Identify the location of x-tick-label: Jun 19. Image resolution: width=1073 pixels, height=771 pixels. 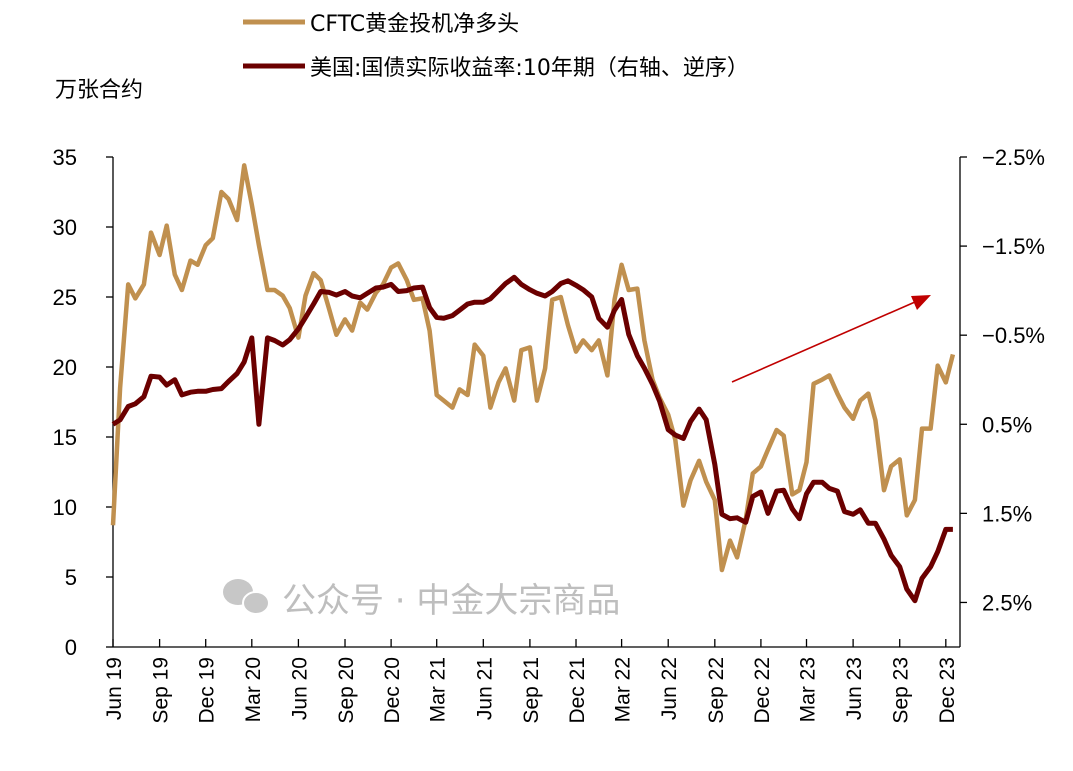
(114, 688).